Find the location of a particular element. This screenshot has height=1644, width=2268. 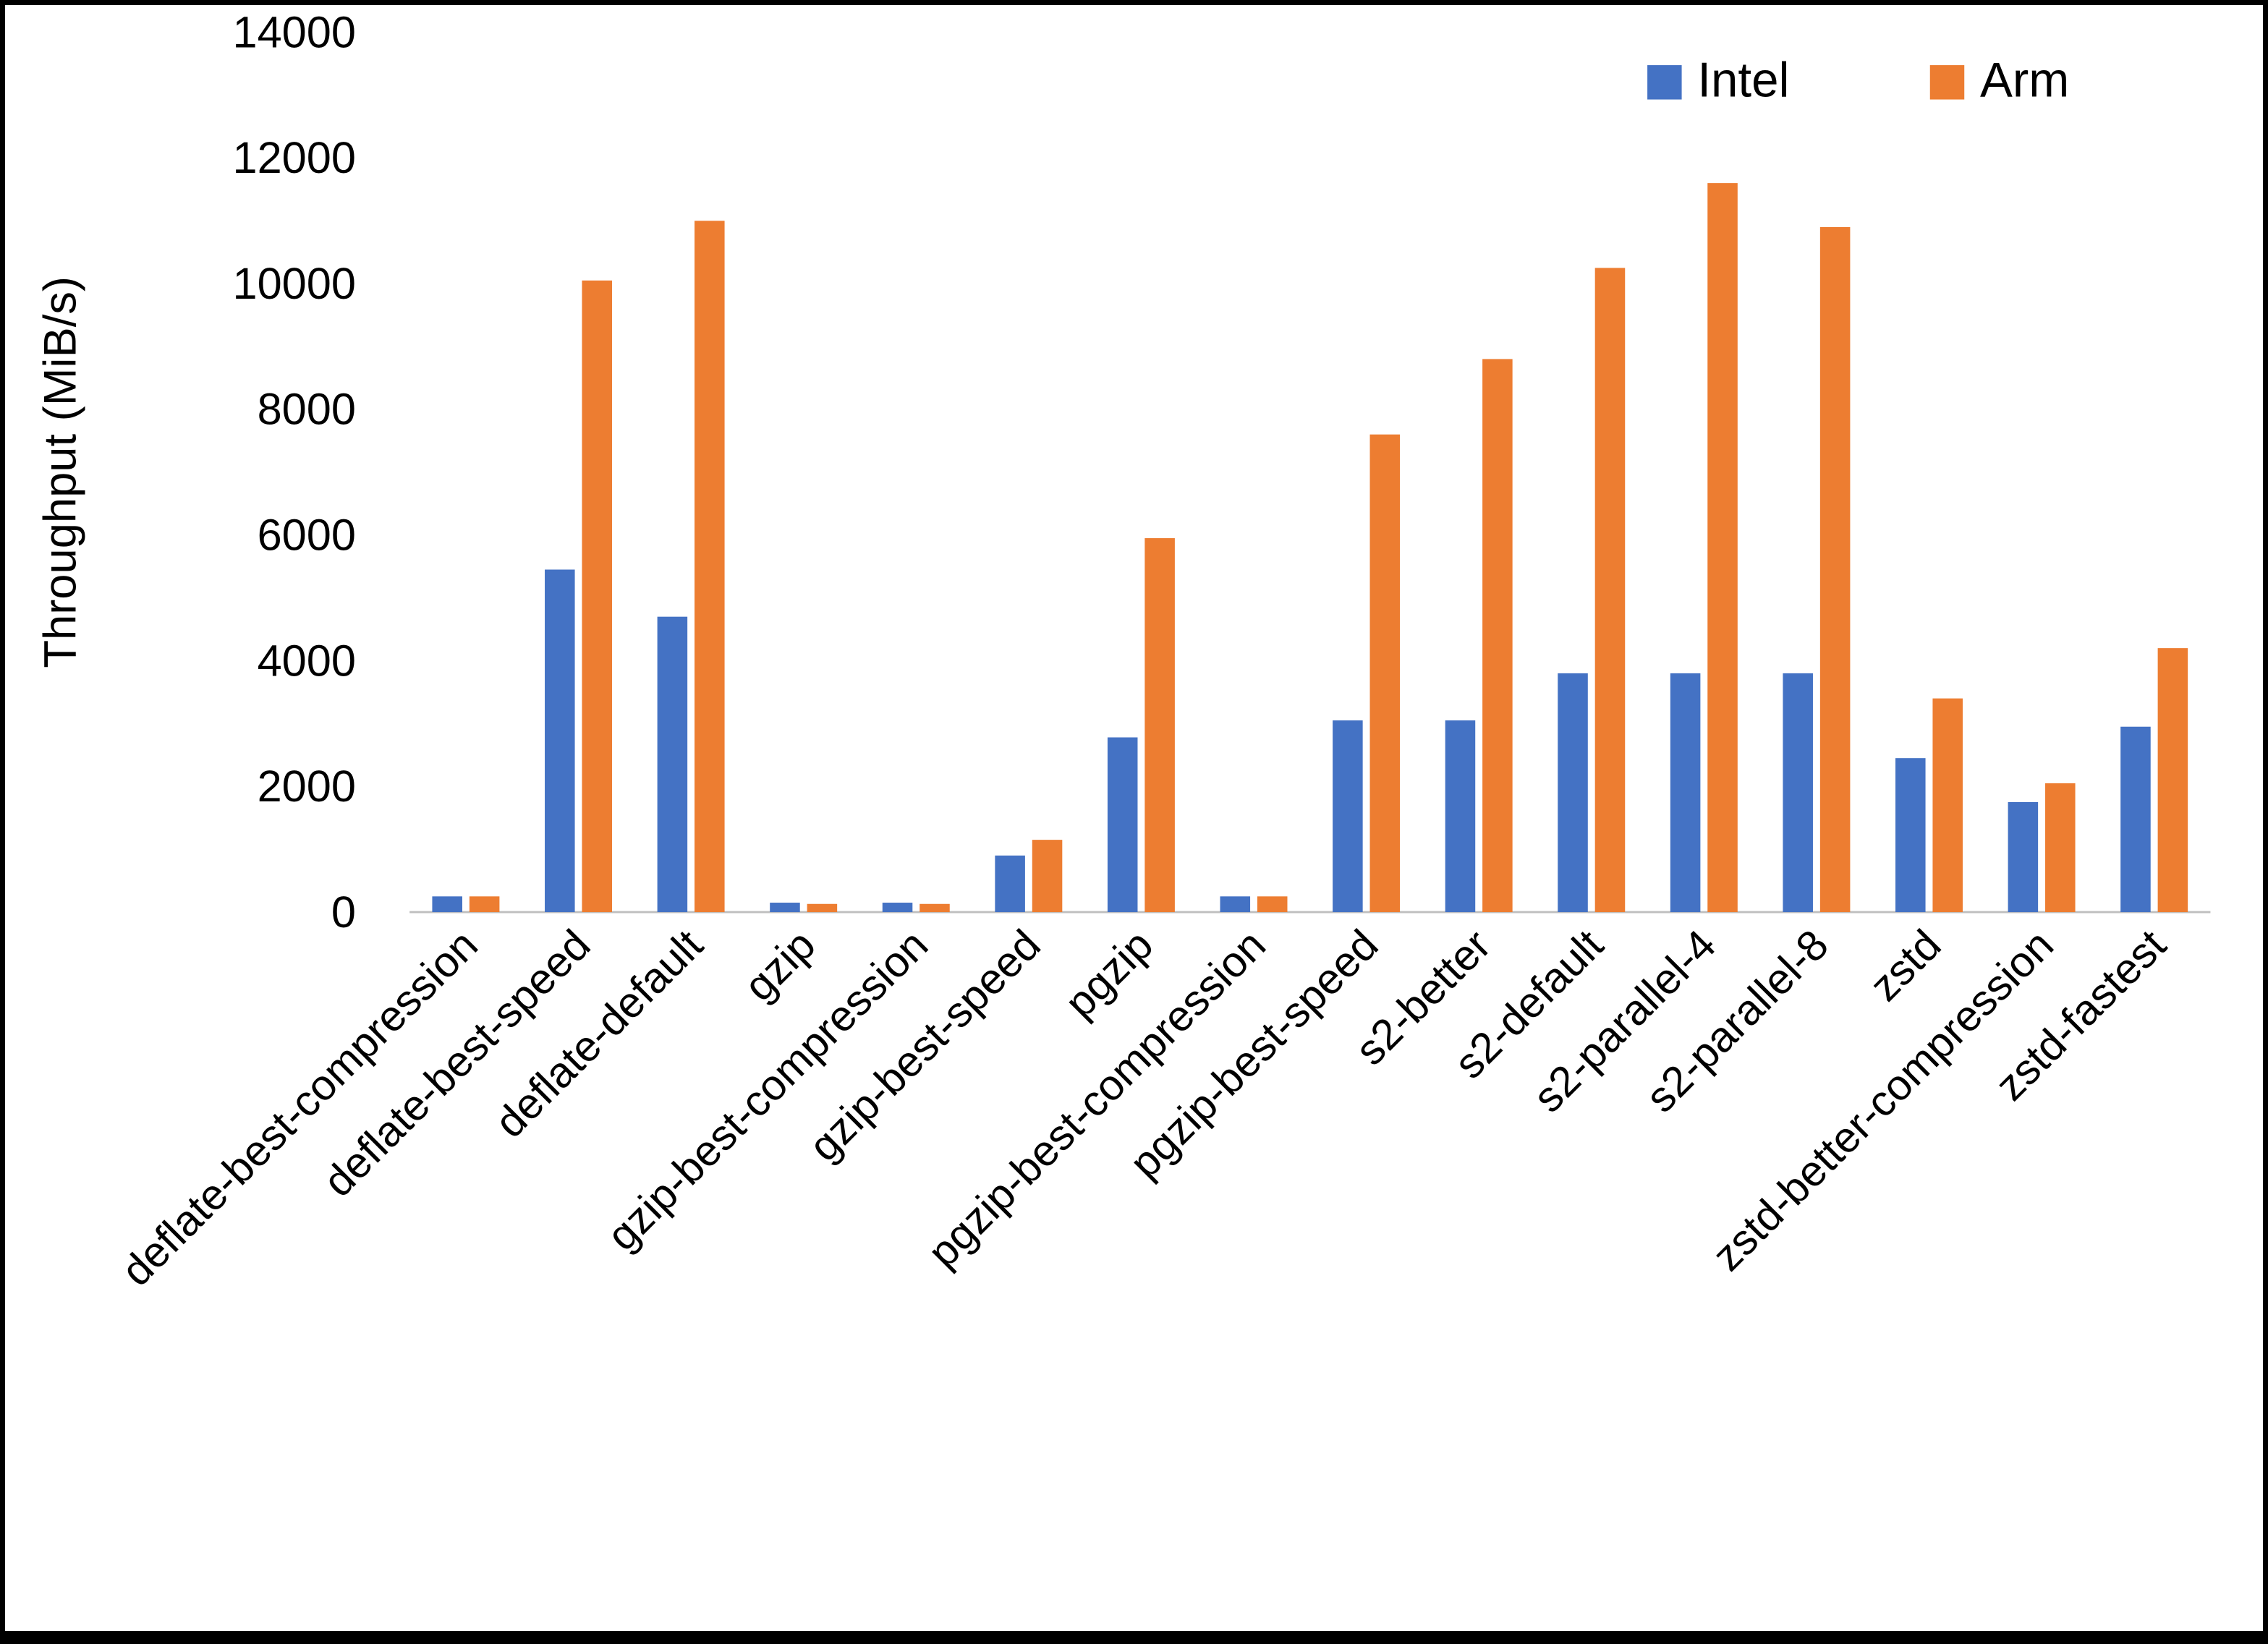

bar-arm-s2-better is located at coordinates (1497, 636).